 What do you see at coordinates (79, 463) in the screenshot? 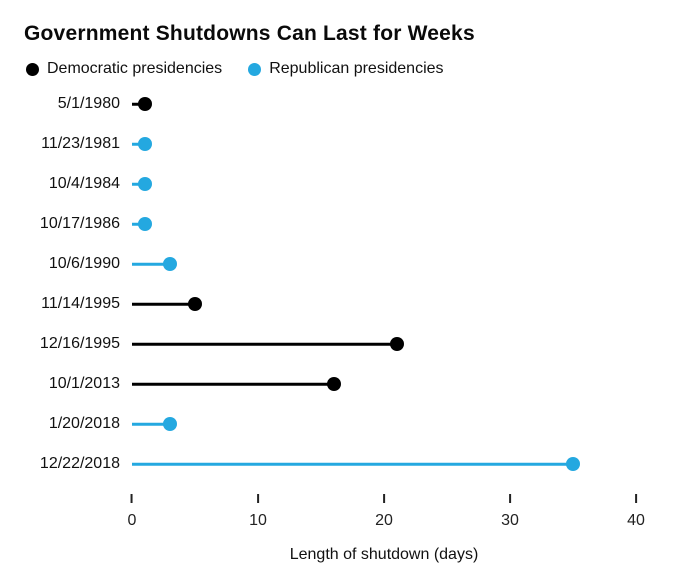
I see `category-label: 12/22/2018` at bounding box center [79, 463].